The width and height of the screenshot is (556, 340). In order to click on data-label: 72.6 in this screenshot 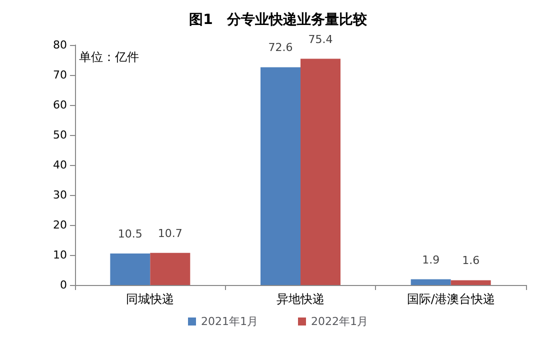, I will do `click(280, 47)`.